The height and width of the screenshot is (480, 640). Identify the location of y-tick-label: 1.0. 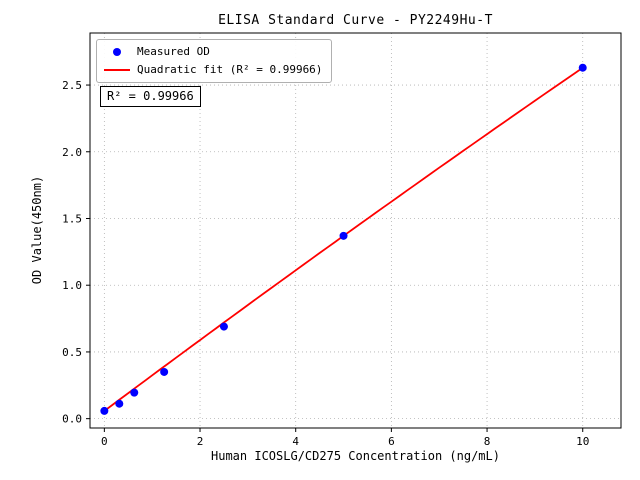
(72, 285).